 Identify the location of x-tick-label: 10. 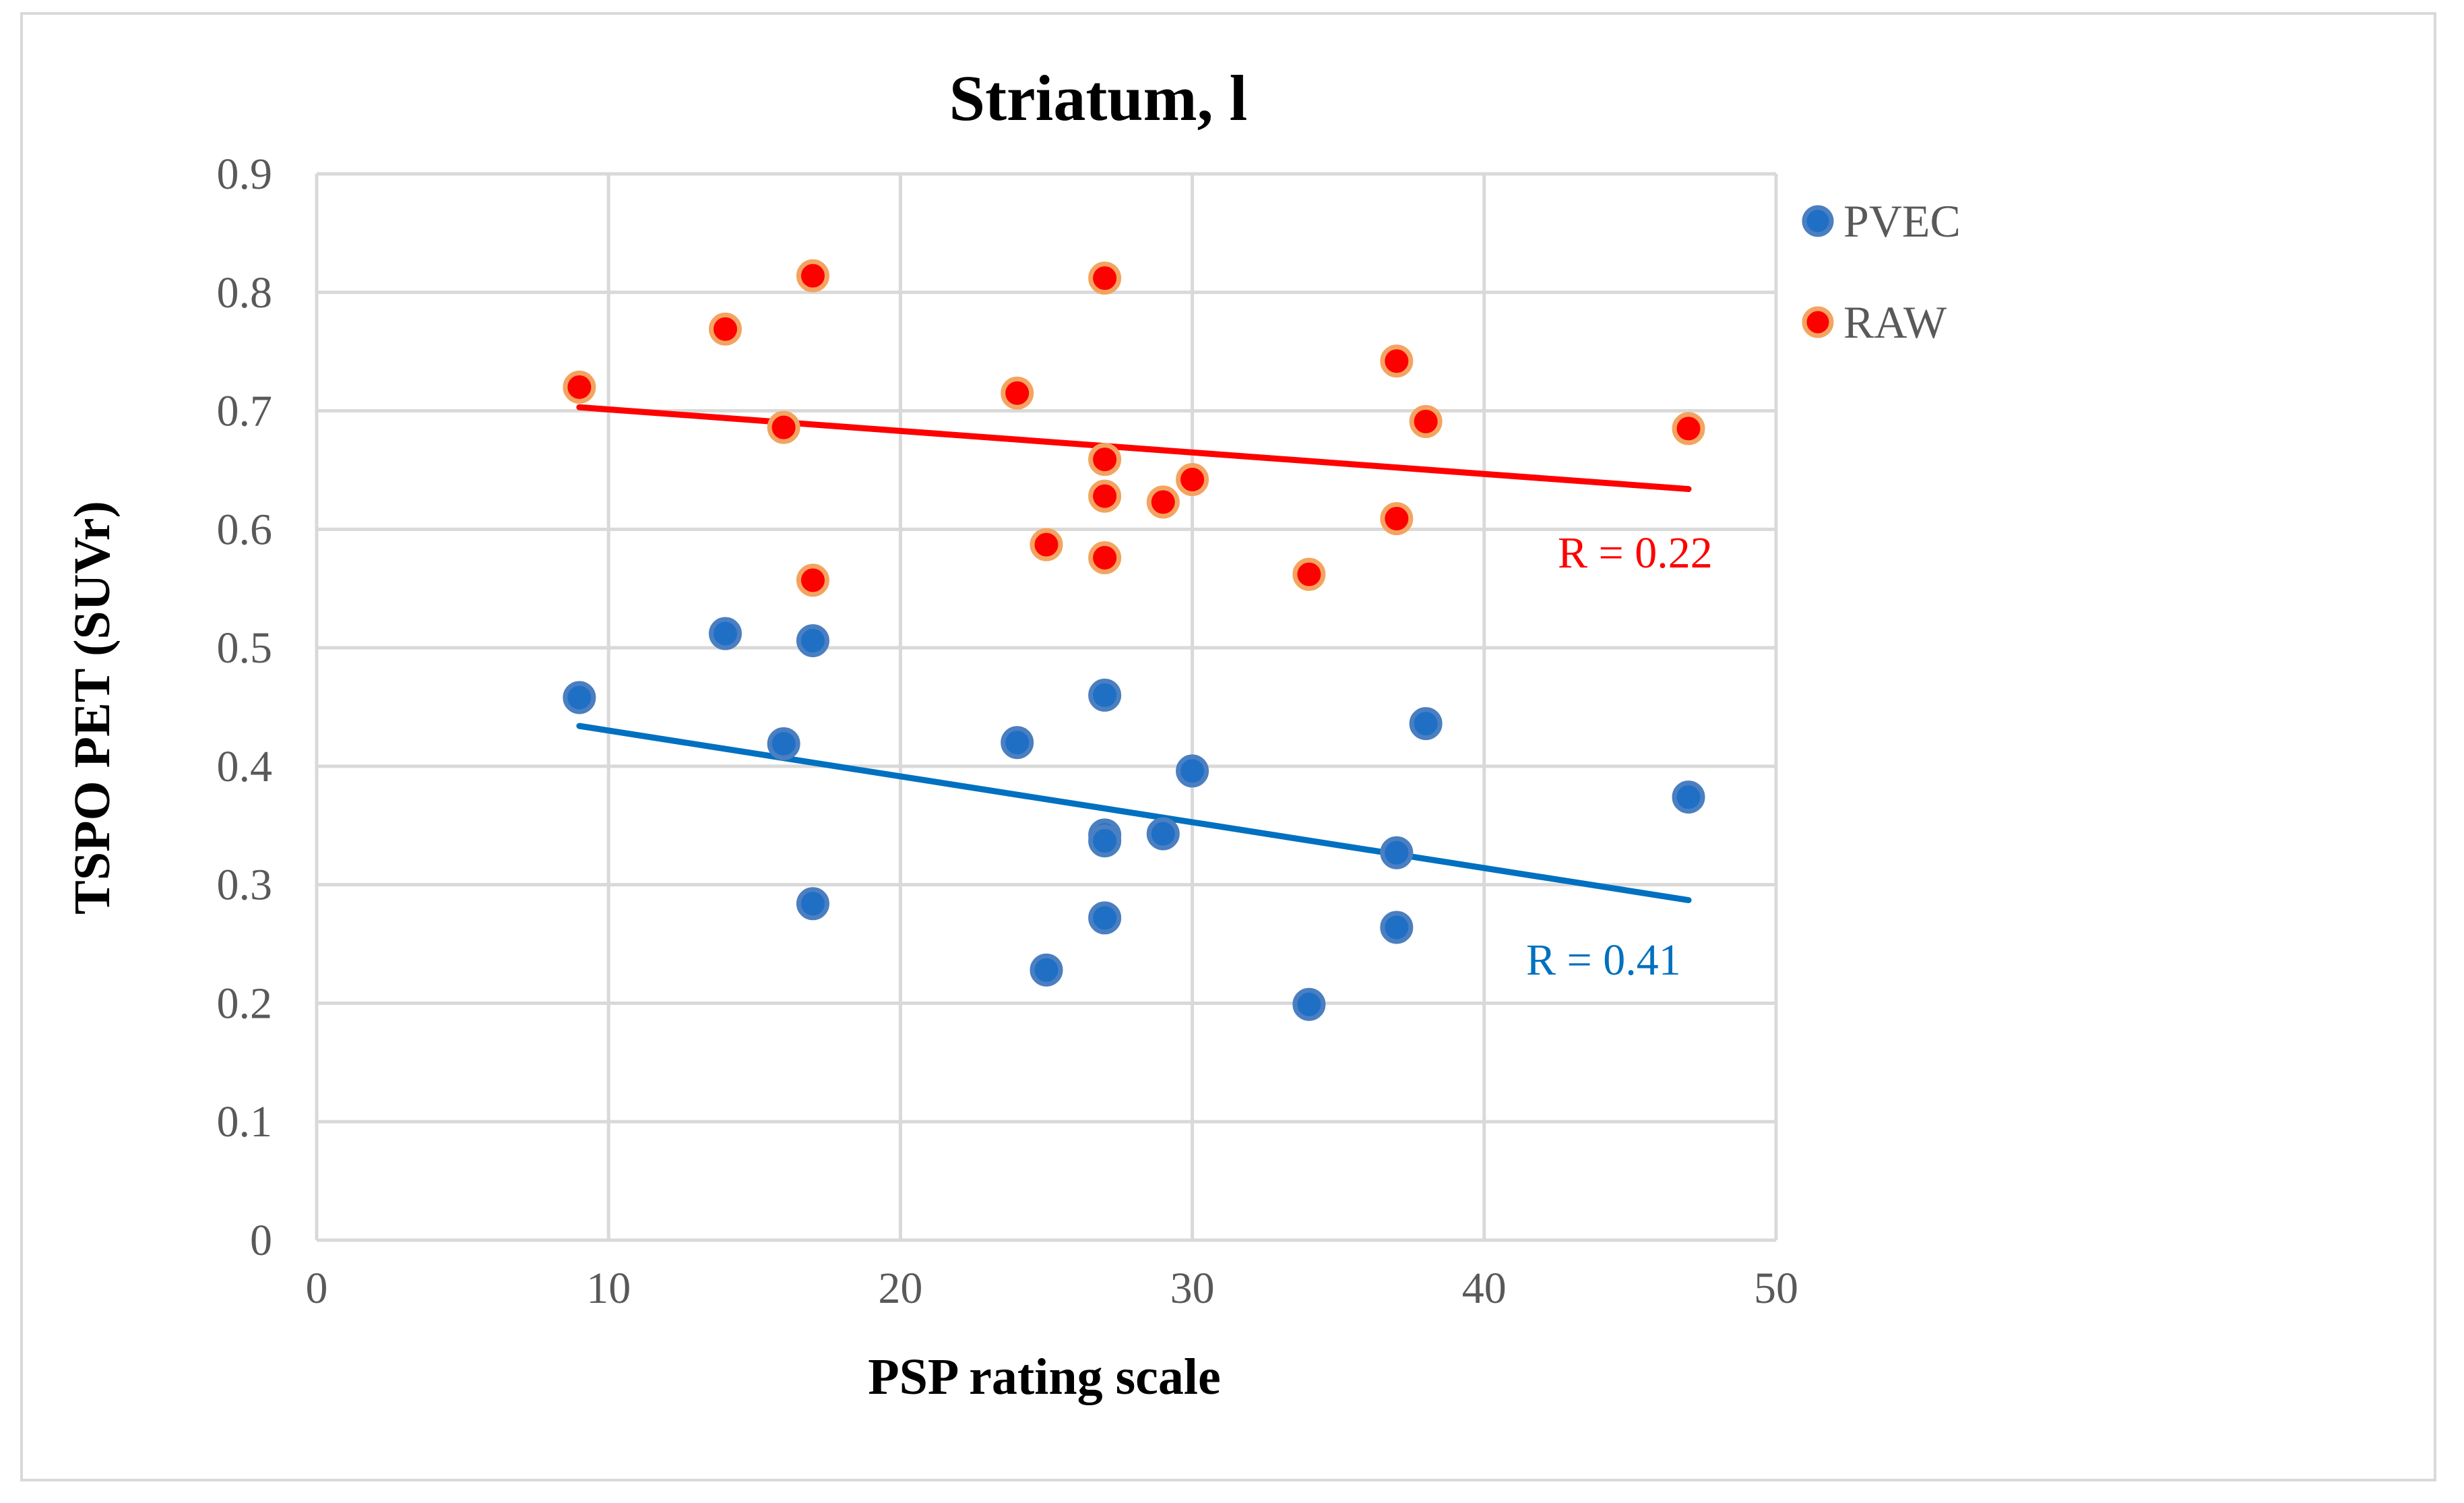
(608, 1288).